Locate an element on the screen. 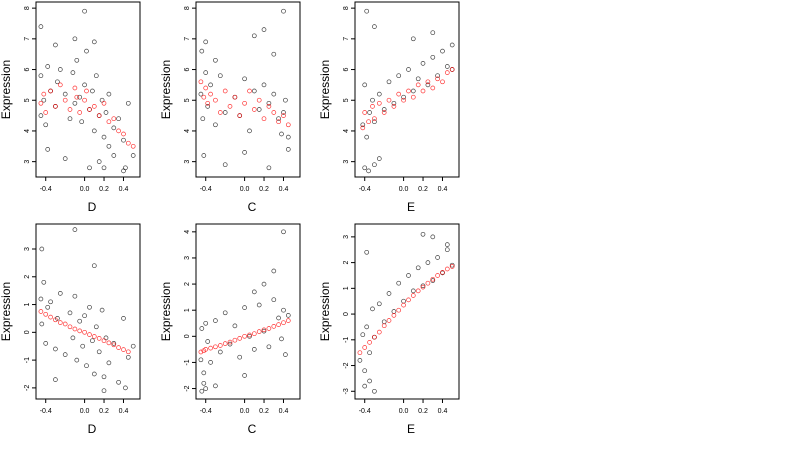  y-tick-label: -2 is located at coordinates (346, 365).